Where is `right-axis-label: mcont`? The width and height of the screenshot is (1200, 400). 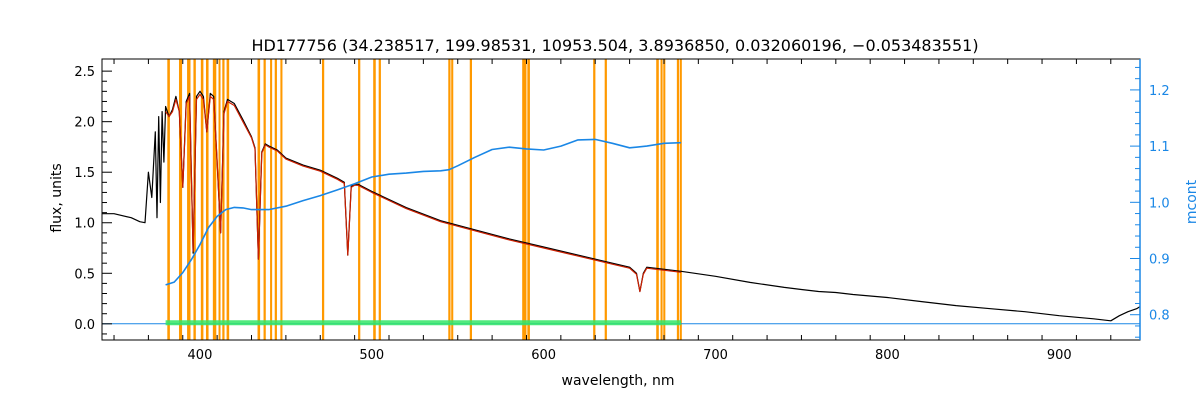 right-axis-label: mcont is located at coordinates (1192, 201).